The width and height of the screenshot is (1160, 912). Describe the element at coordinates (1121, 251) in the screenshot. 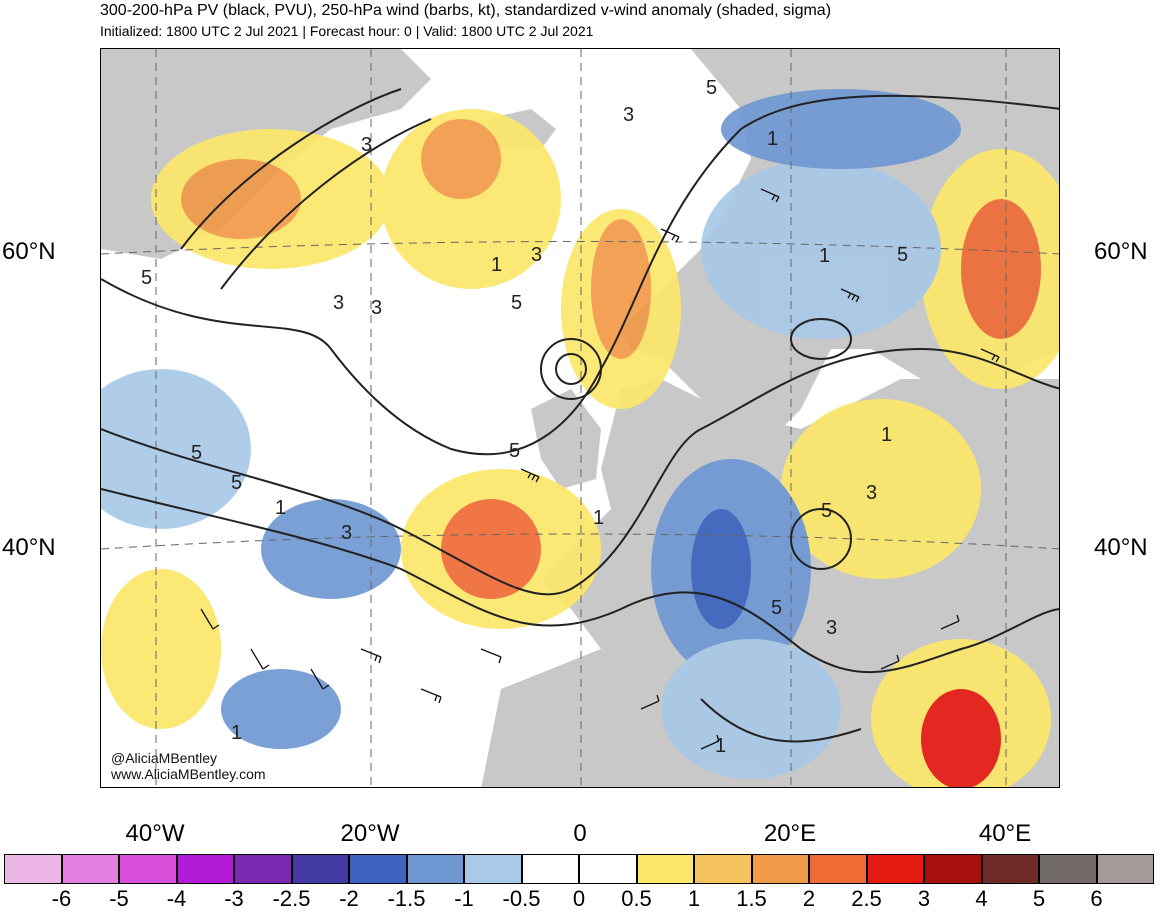

I see `lat-label-right-60: 60°N` at that location.